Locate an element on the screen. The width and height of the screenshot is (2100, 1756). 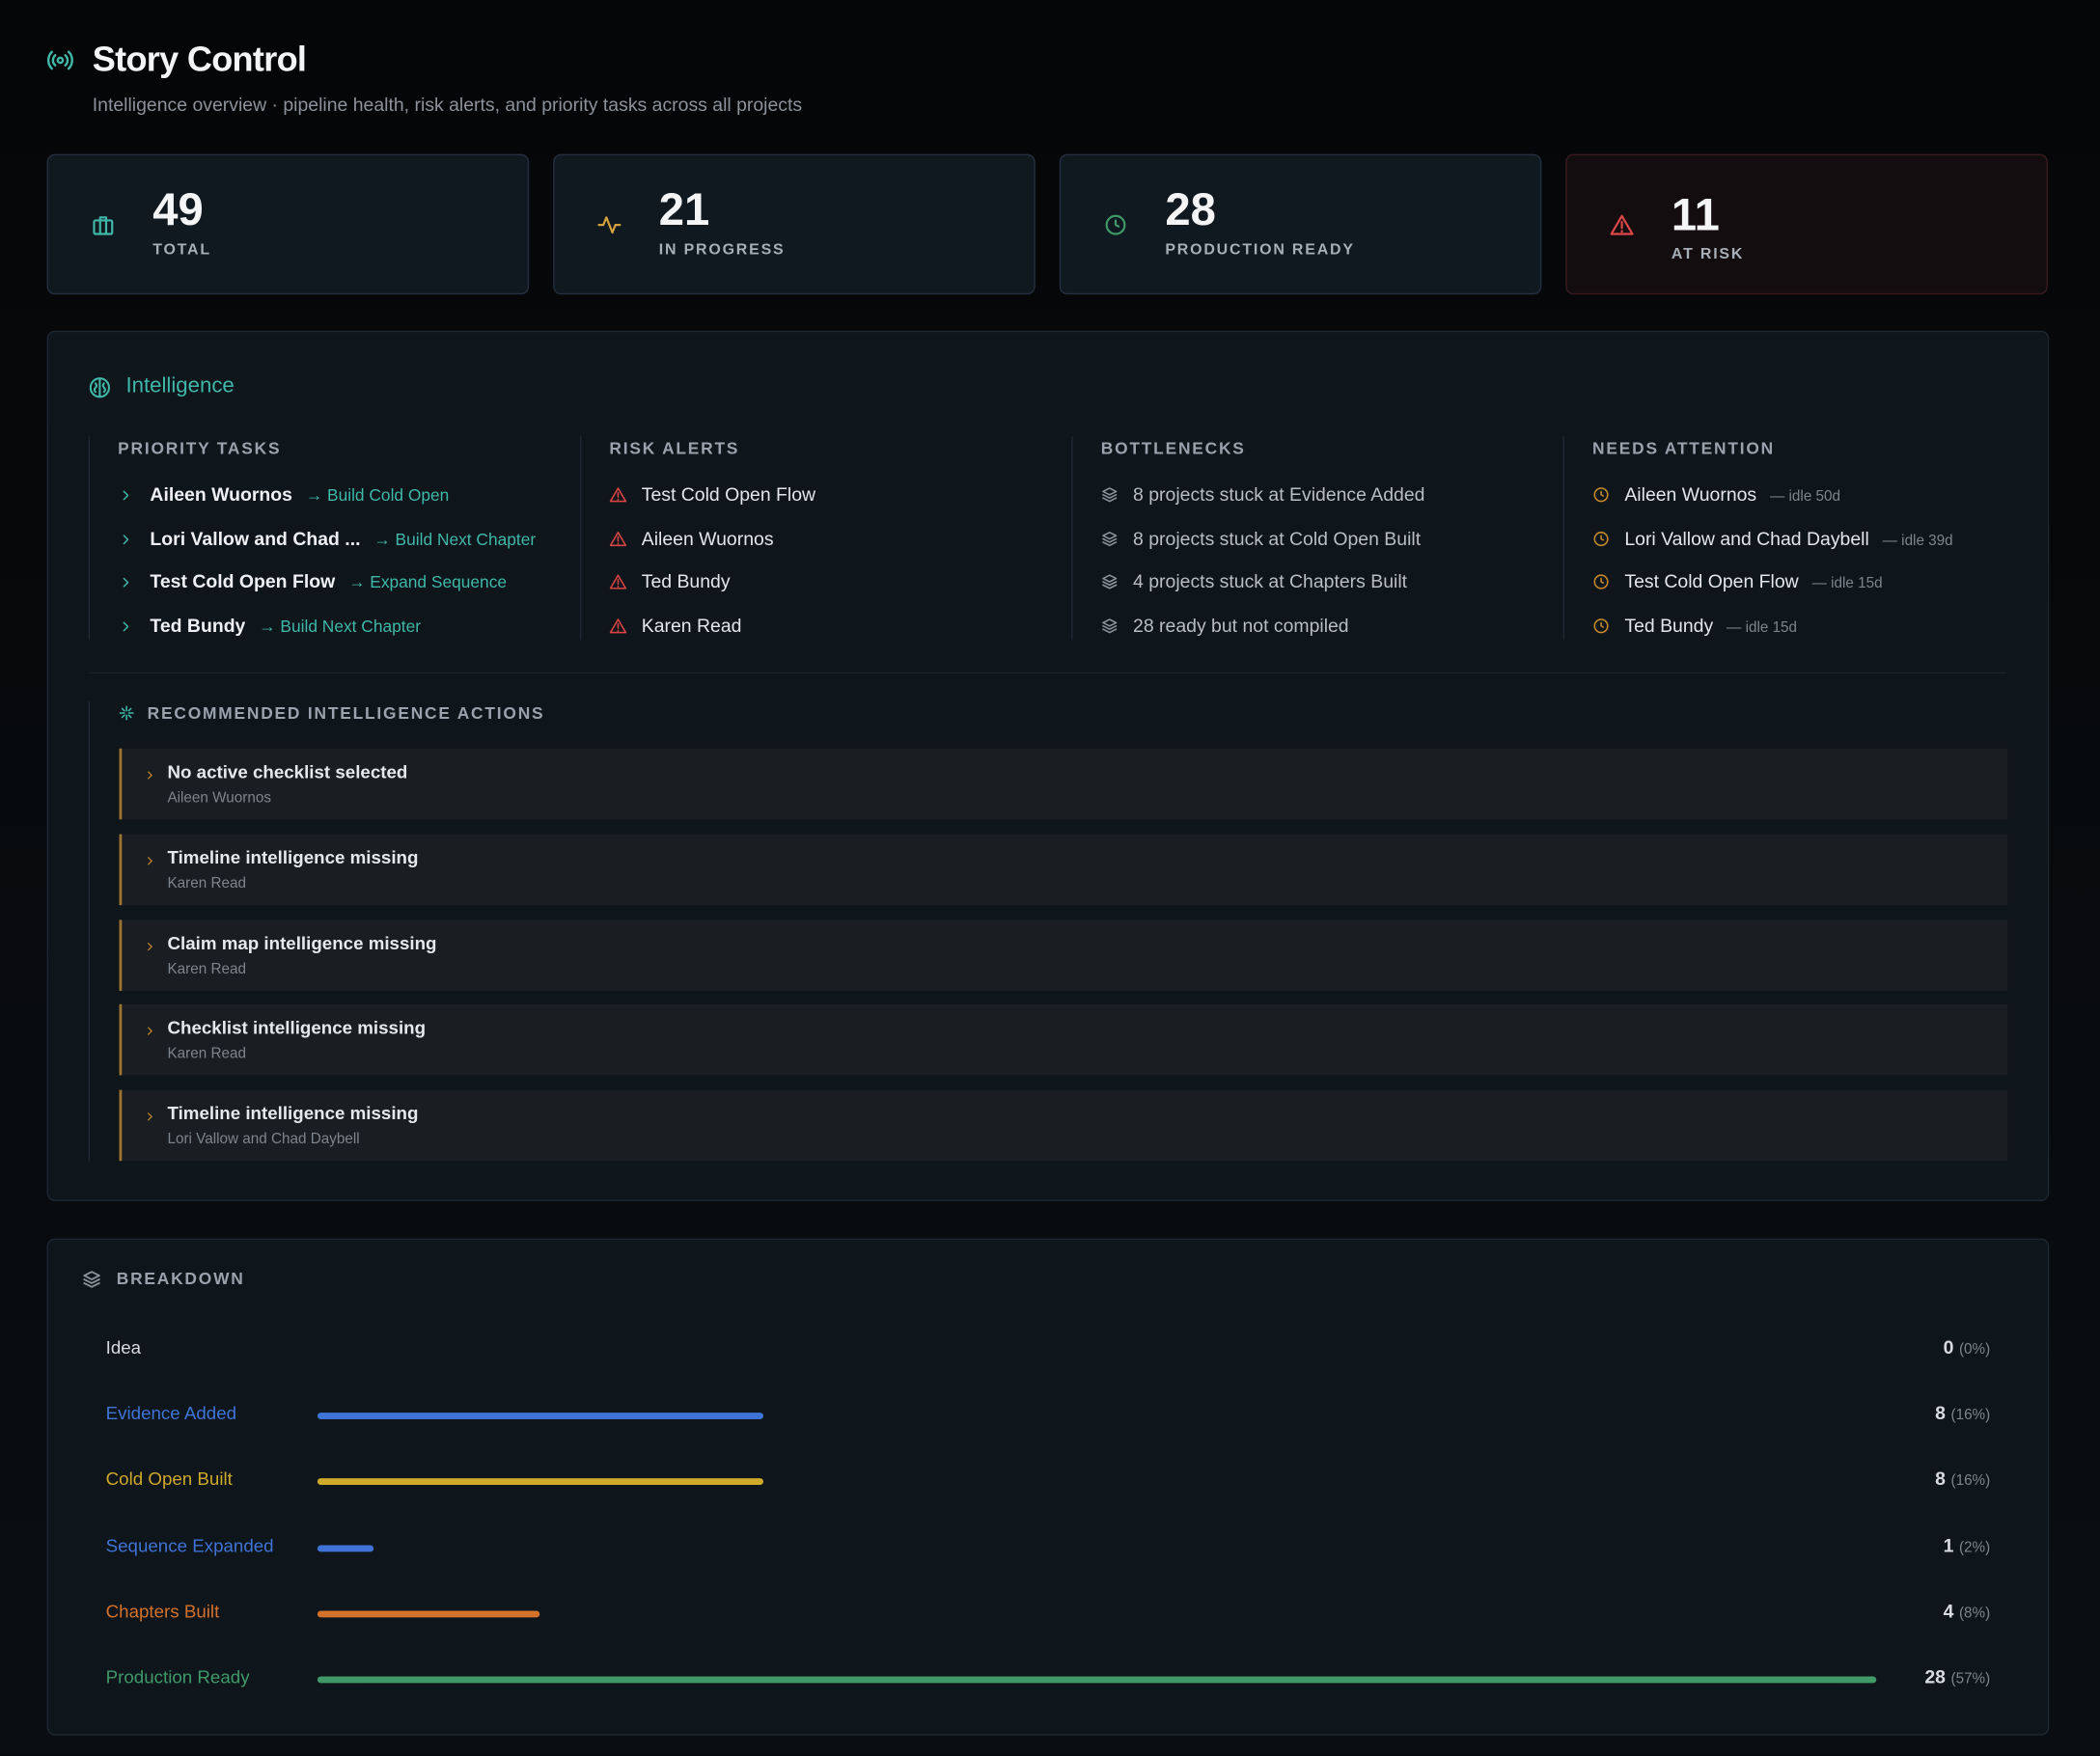
task-action: → Build Cold Open is located at coordinates (377, 495).